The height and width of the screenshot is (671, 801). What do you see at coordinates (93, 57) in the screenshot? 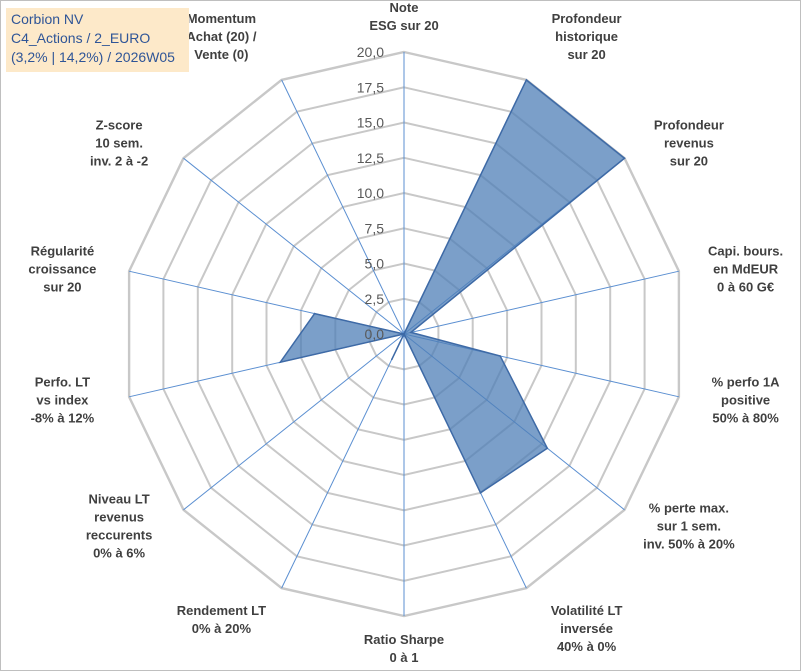
I see `chart-title-stats: (3,2% | 14,2%) / 2026W05` at bounding box center [93, 57].